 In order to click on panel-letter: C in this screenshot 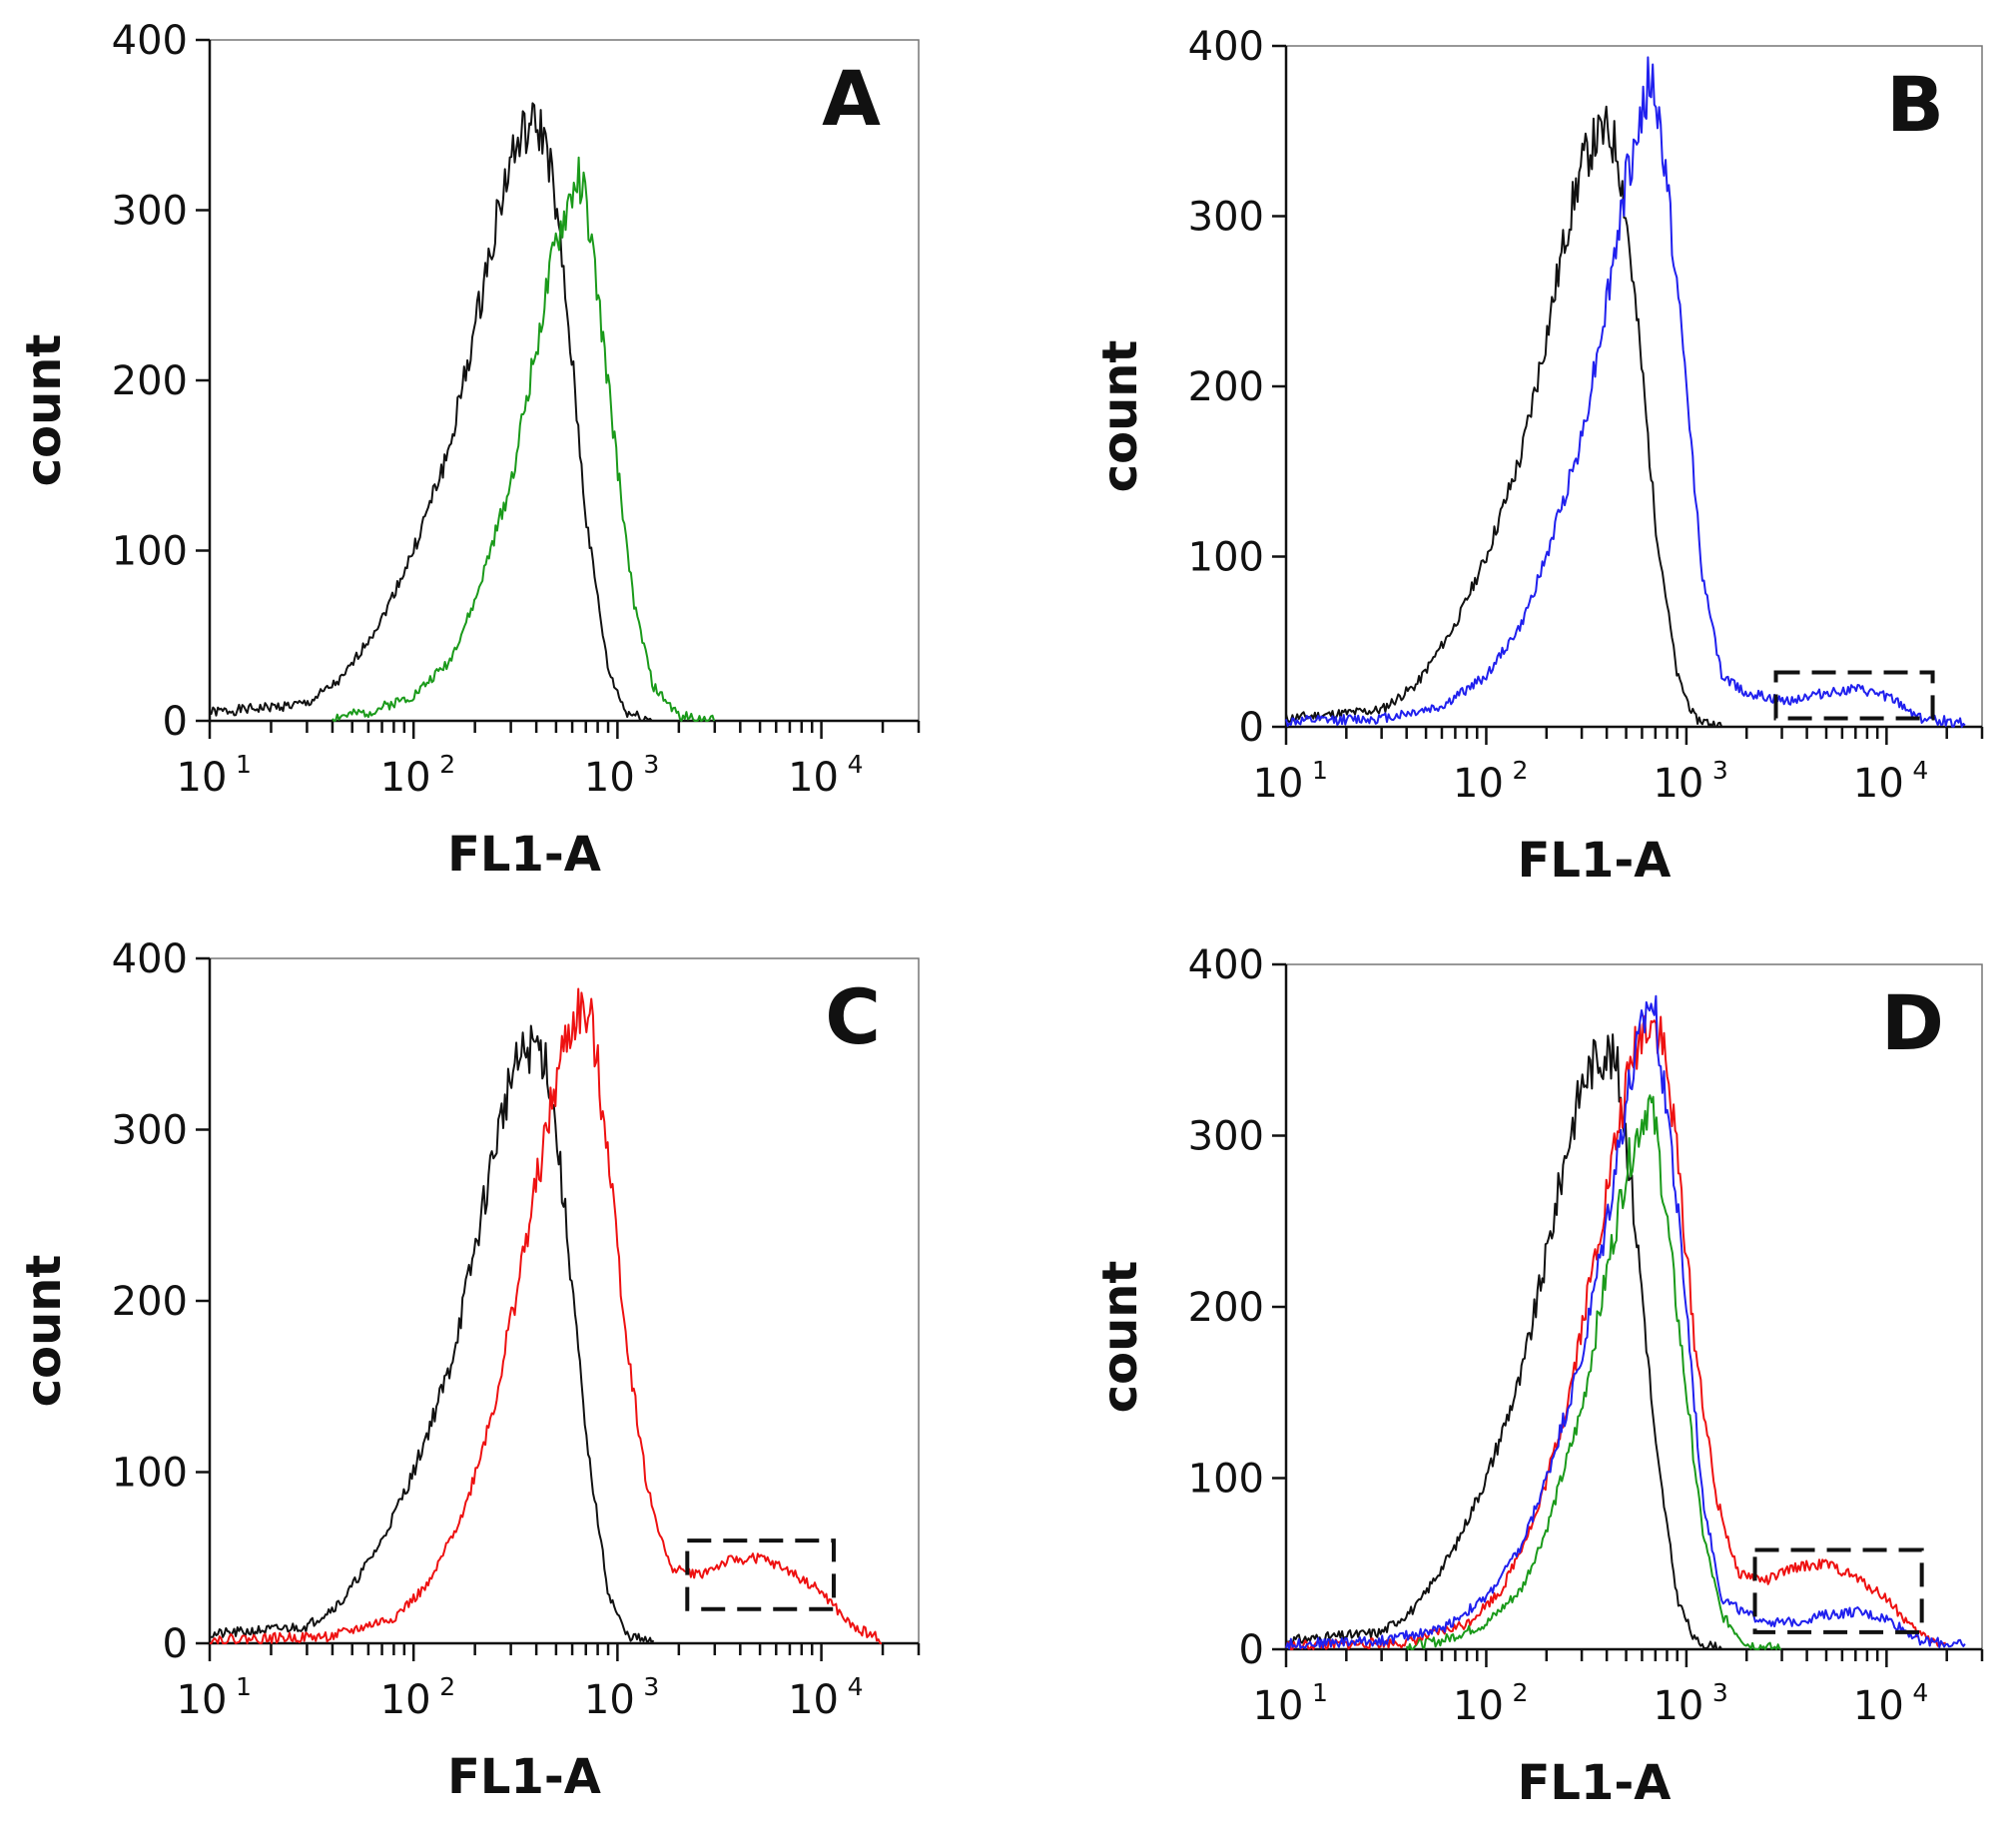, I will do `click(853, 1017)`.